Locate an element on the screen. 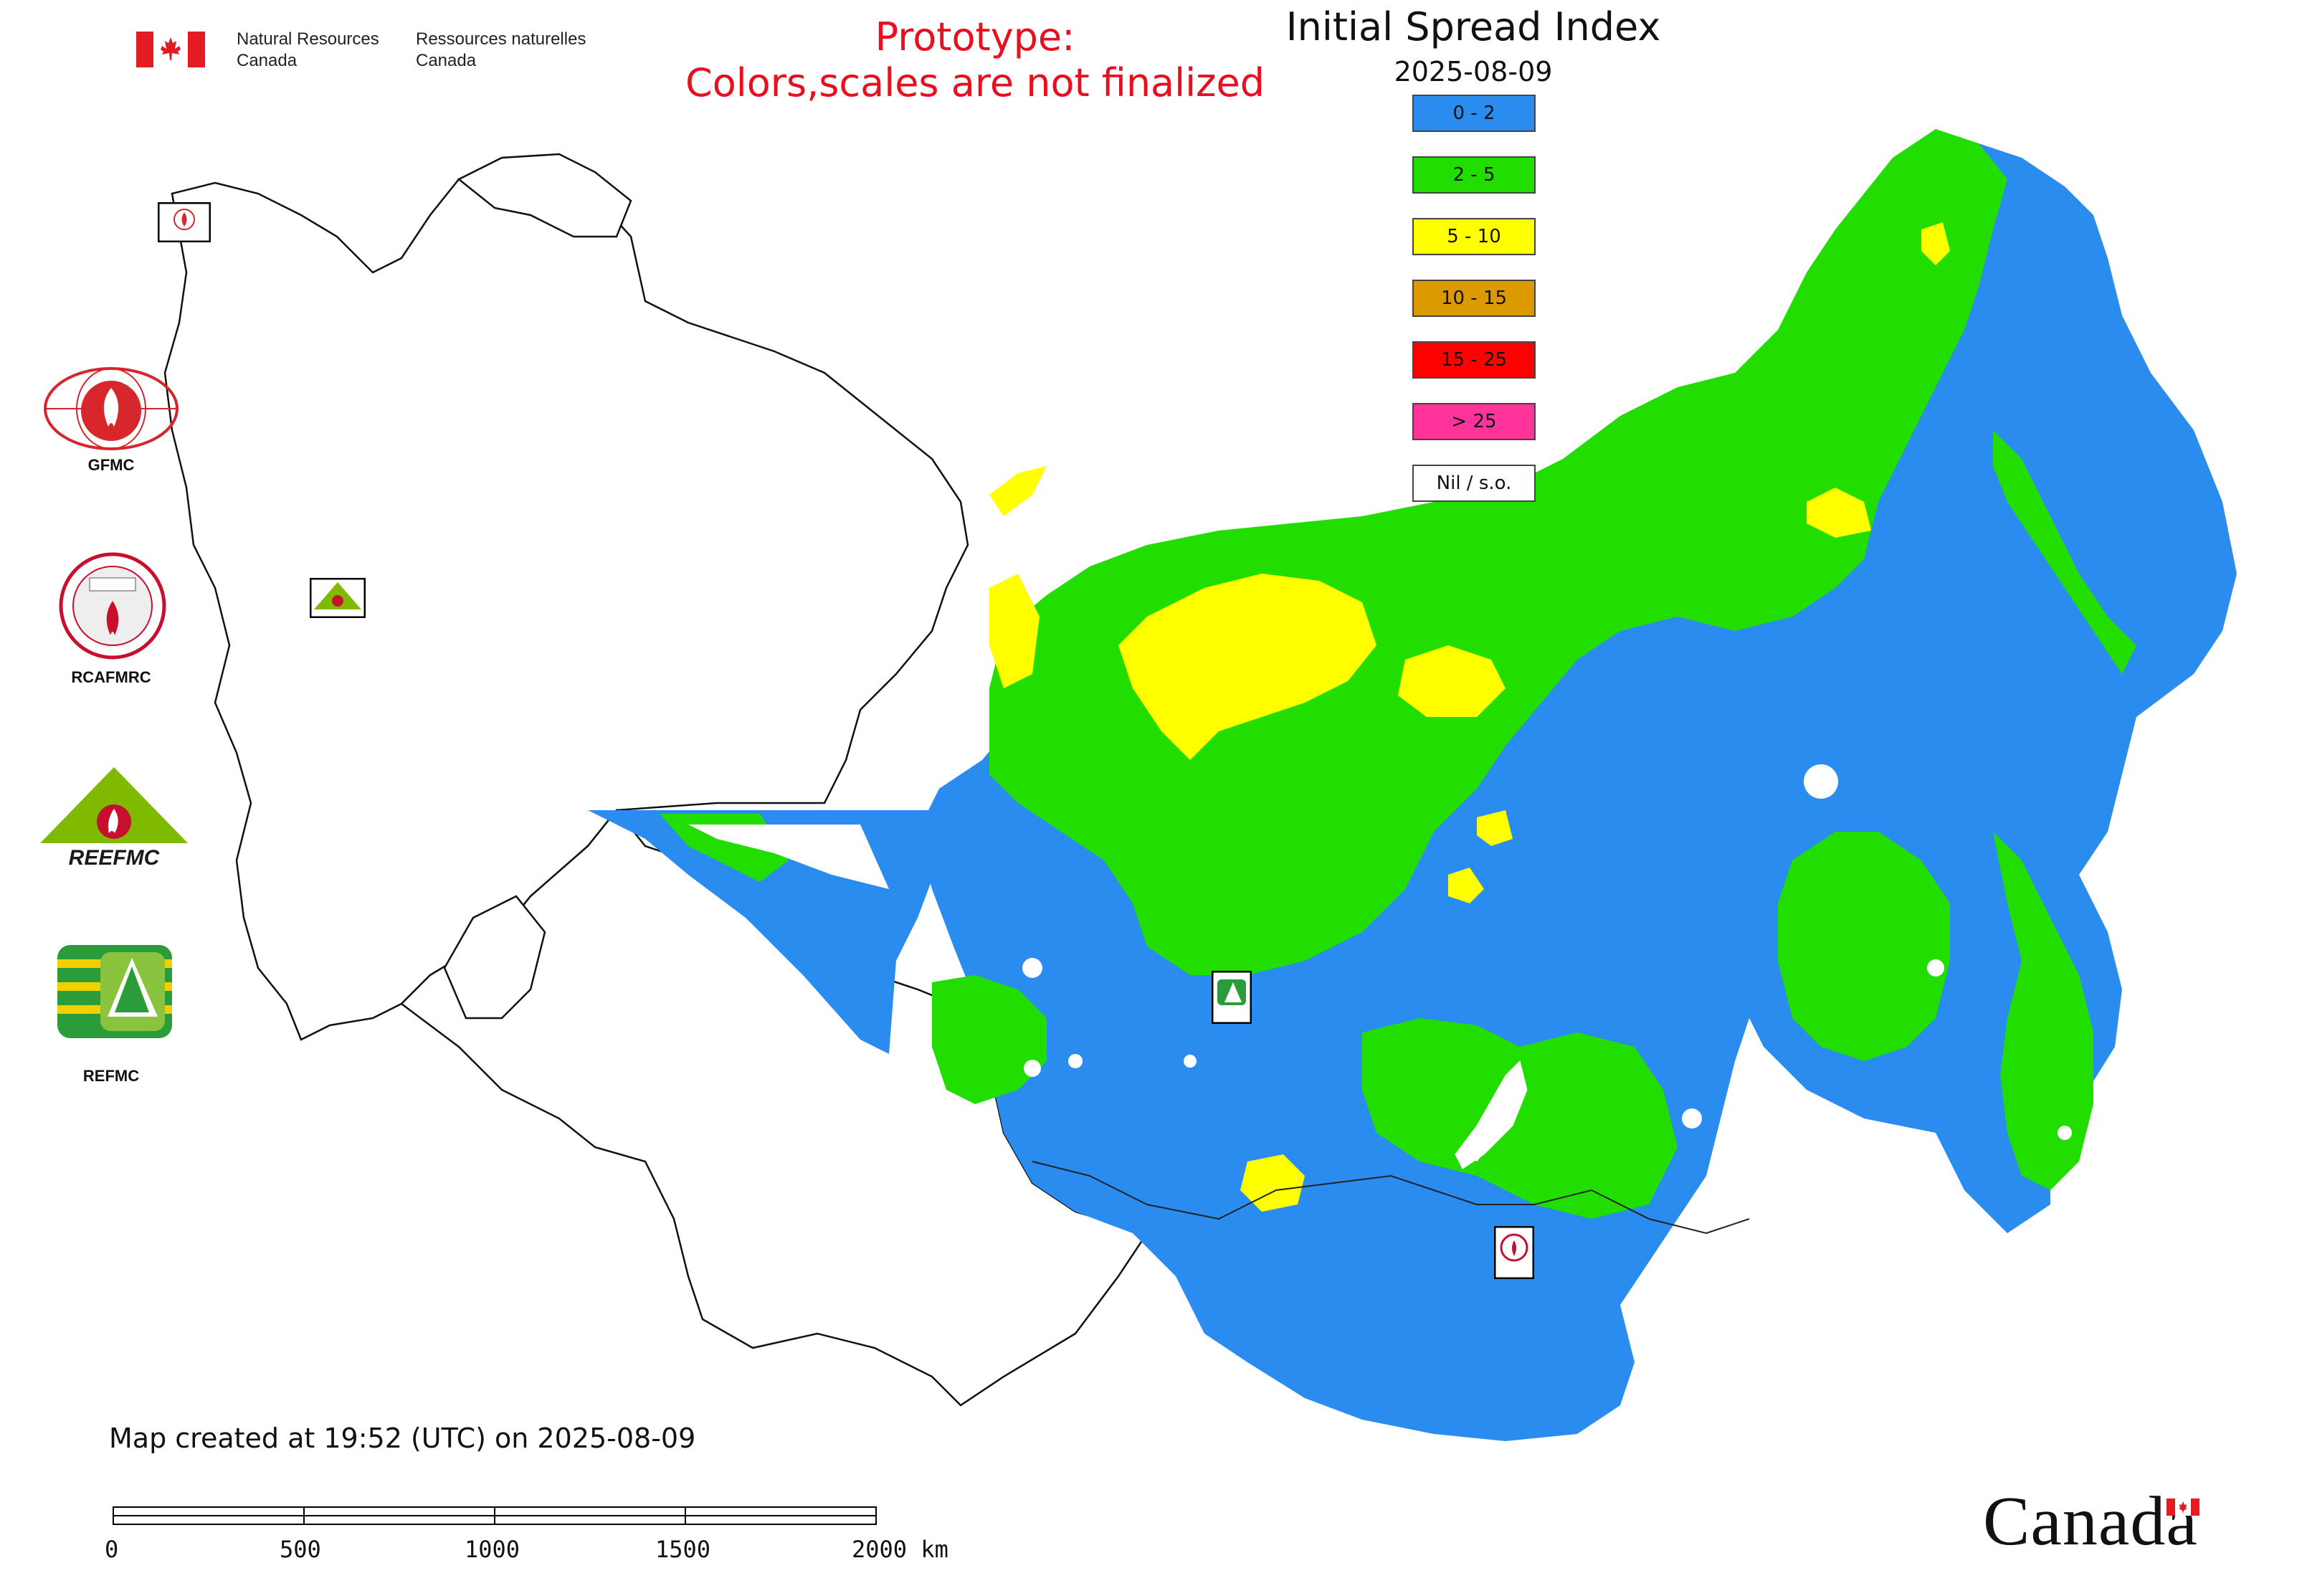 The image size is (2302, 1596). caspian-region is located at coordinates (494, 957).